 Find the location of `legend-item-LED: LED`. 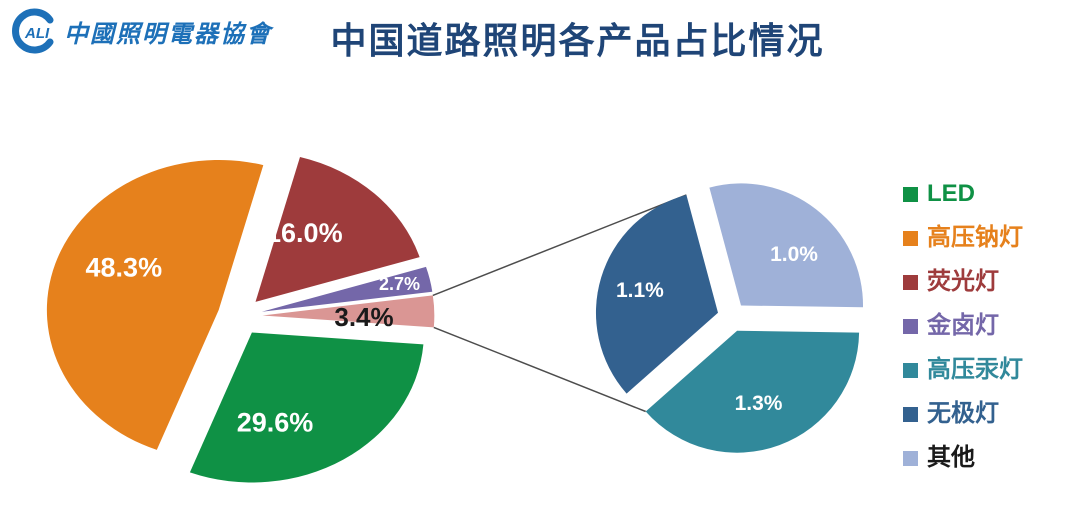

legend-item-LED: LED is located at coordinates (963, 194).